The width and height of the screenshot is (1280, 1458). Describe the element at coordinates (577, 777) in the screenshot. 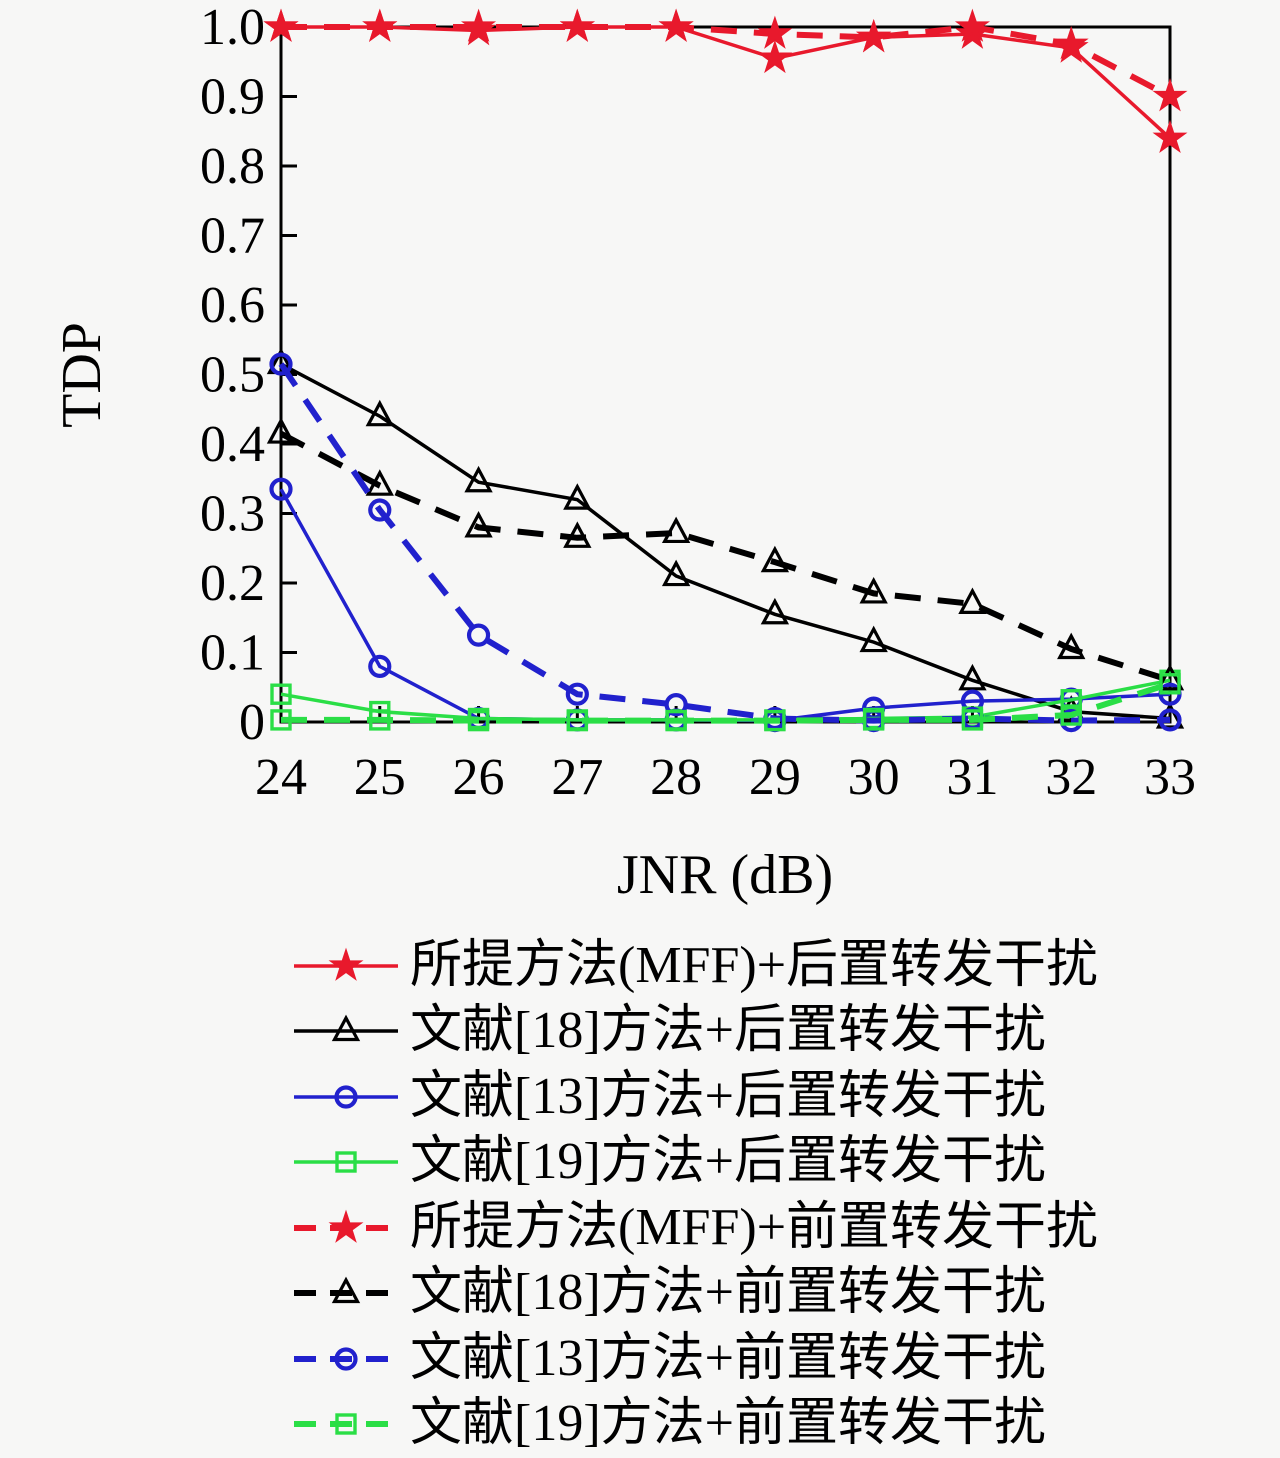

I see `x-tick-label: 27` at that location.